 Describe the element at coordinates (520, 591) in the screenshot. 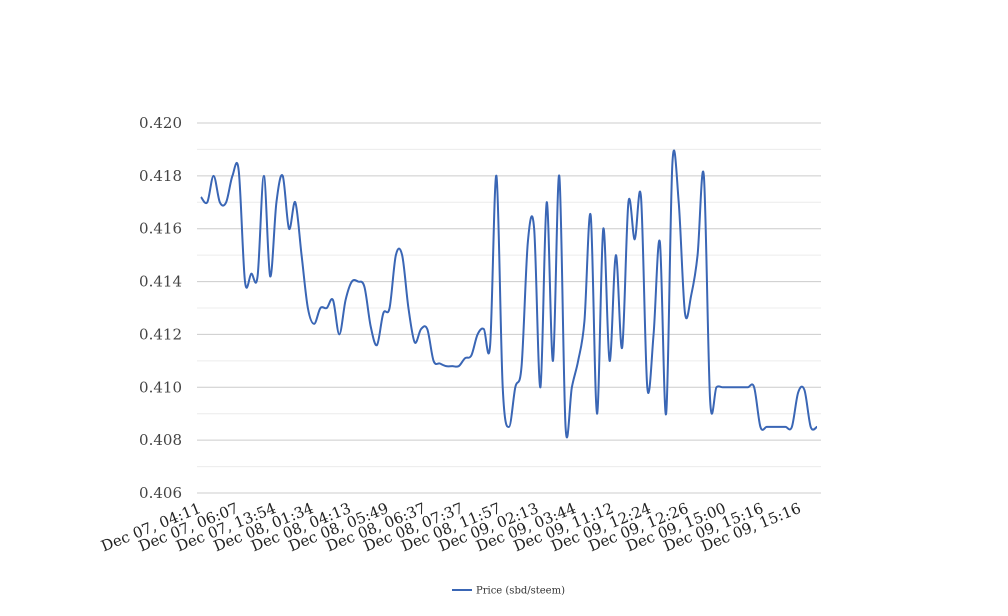

I see `legend-label: Price (sbd/steem)` at that location.